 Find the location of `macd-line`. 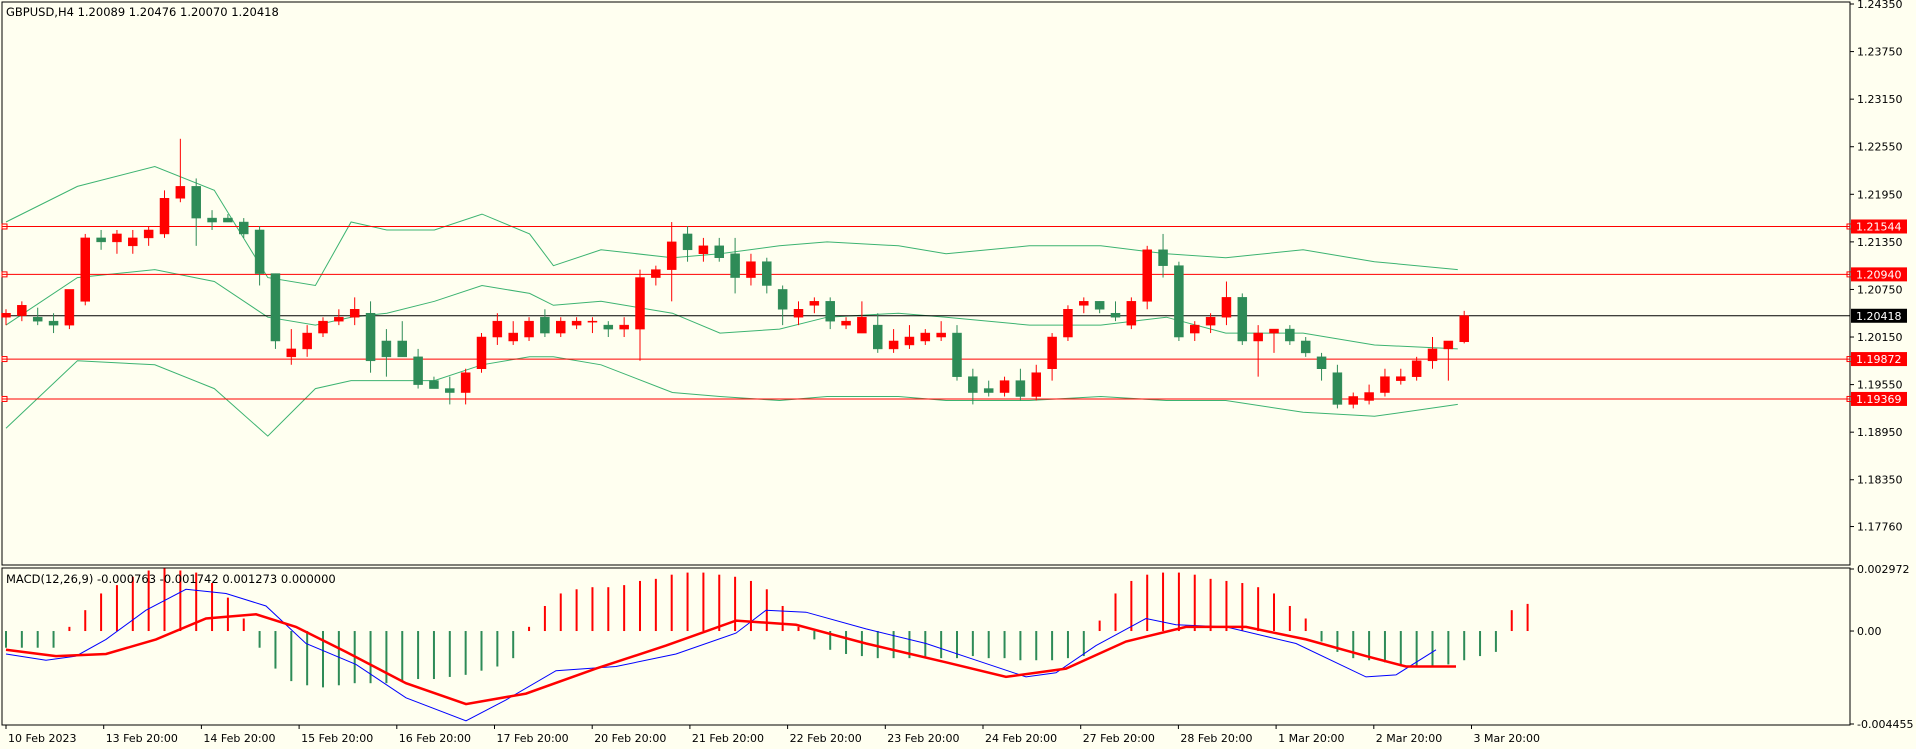

macd-line is located at coordinates (721, 655).